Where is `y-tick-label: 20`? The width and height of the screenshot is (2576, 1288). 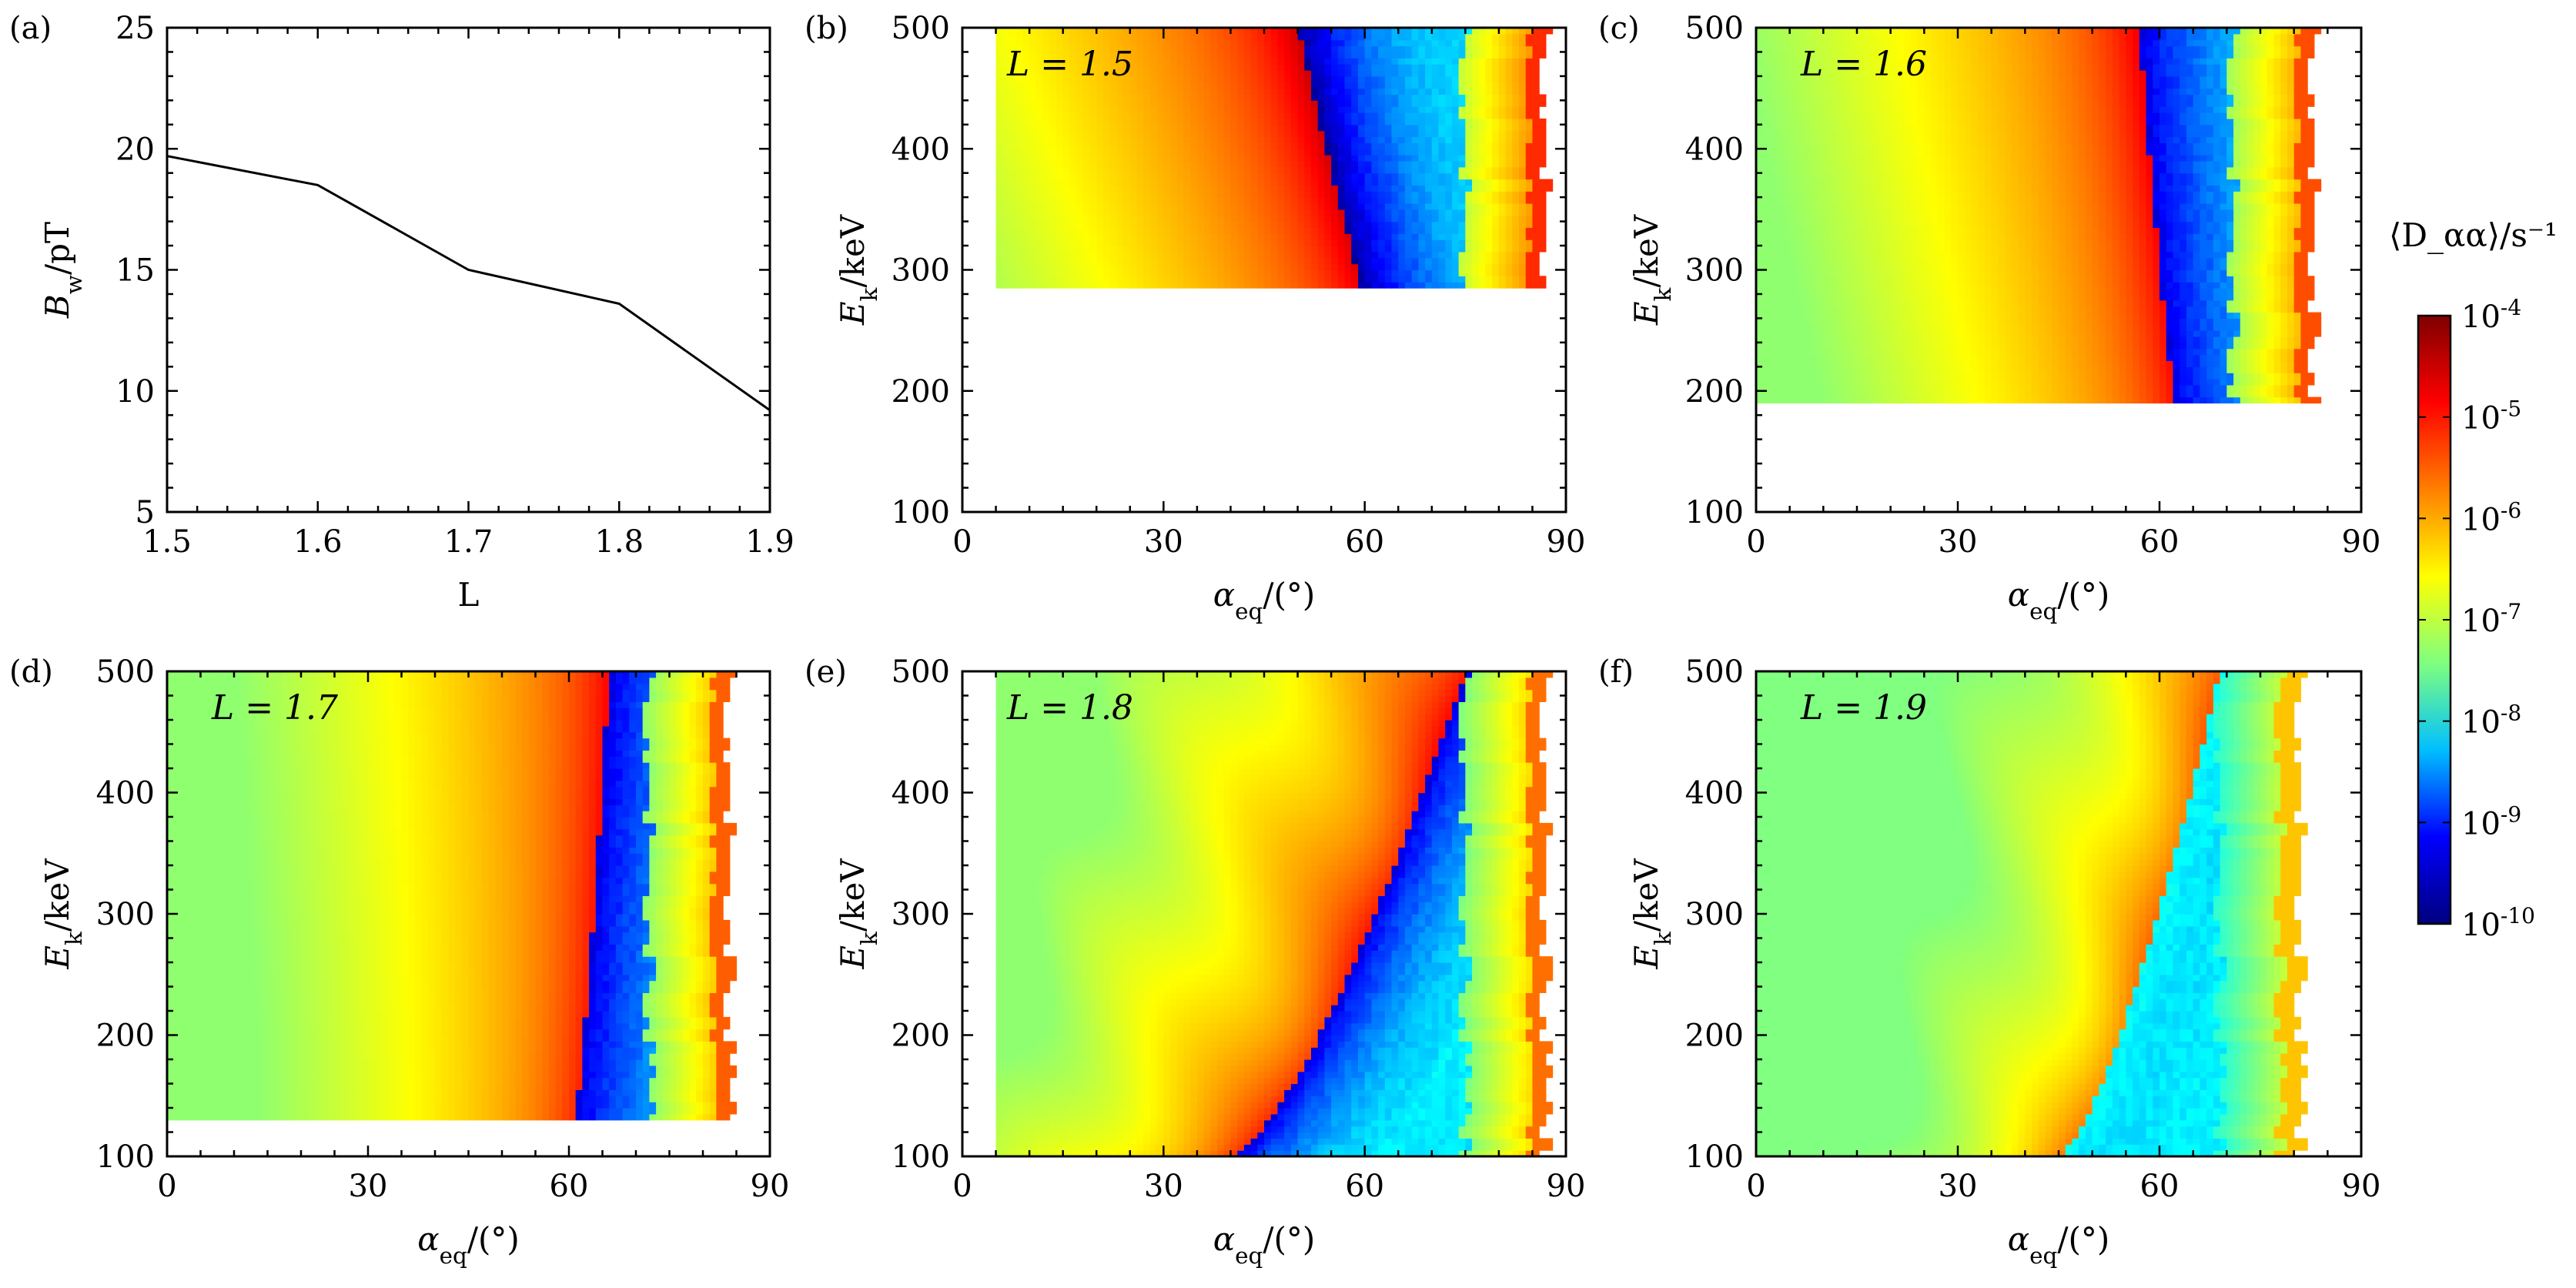
y-tick-label: 20 is located at coordinates (135, 150).